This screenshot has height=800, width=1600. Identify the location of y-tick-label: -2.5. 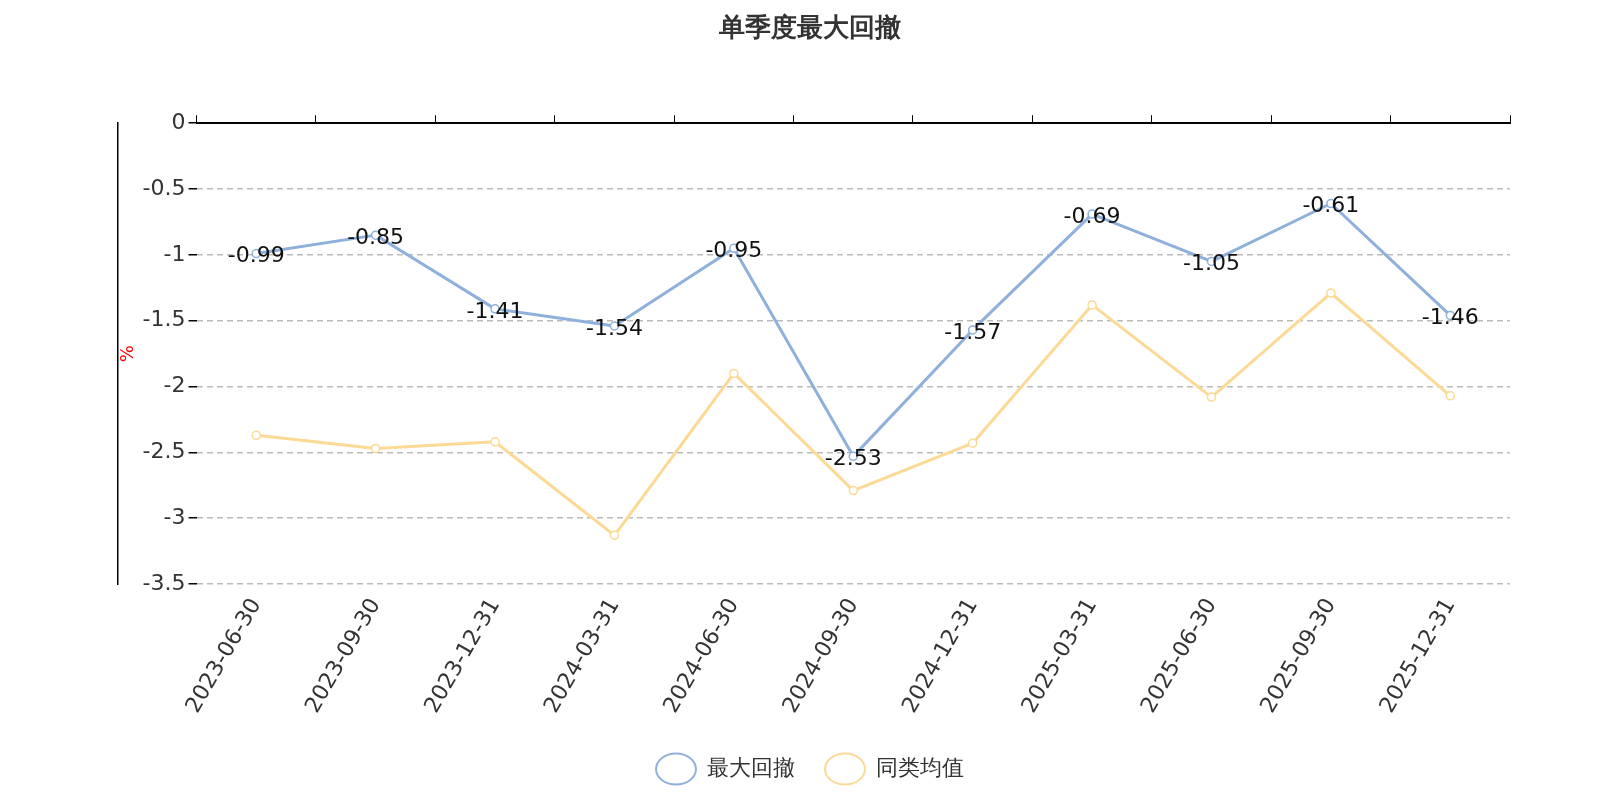
(164, 451).